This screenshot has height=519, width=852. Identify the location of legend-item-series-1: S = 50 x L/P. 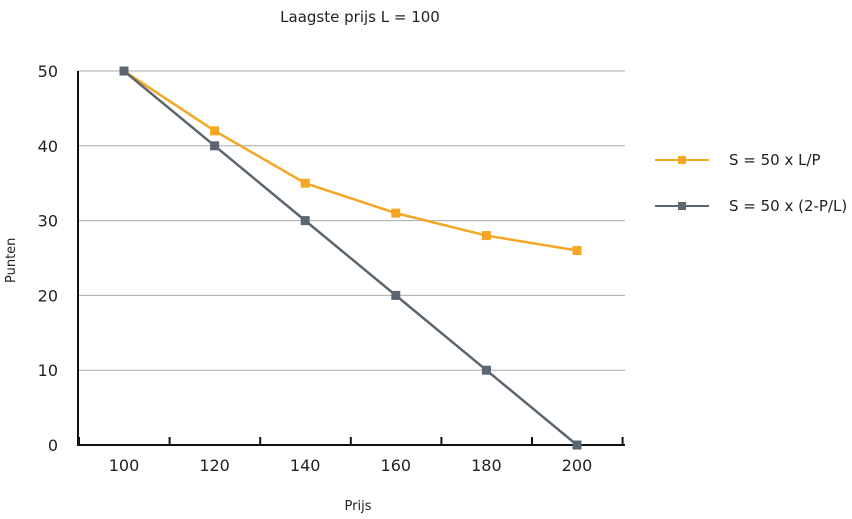
(751, 160).